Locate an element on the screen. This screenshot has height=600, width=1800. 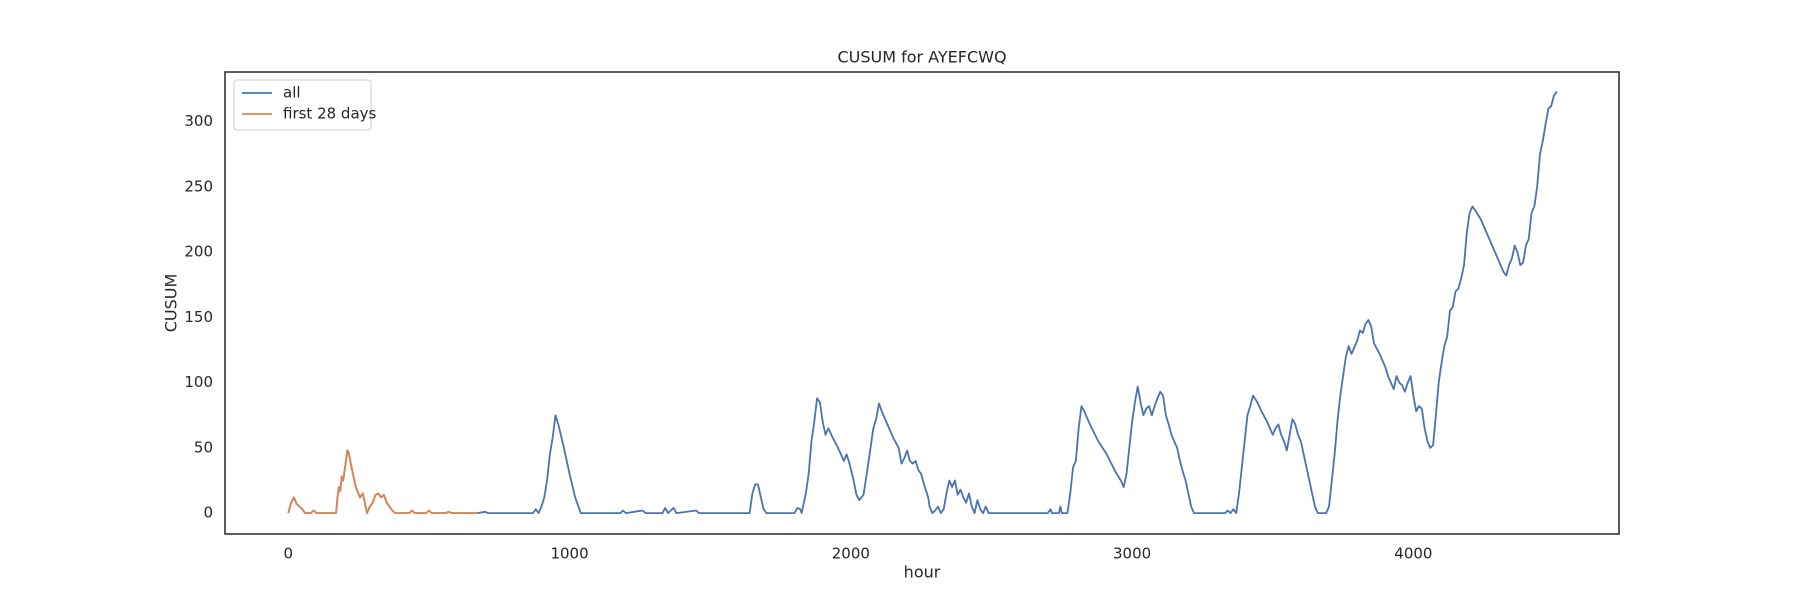
y-tick-label: 100 is located at coordinates (198, 382).